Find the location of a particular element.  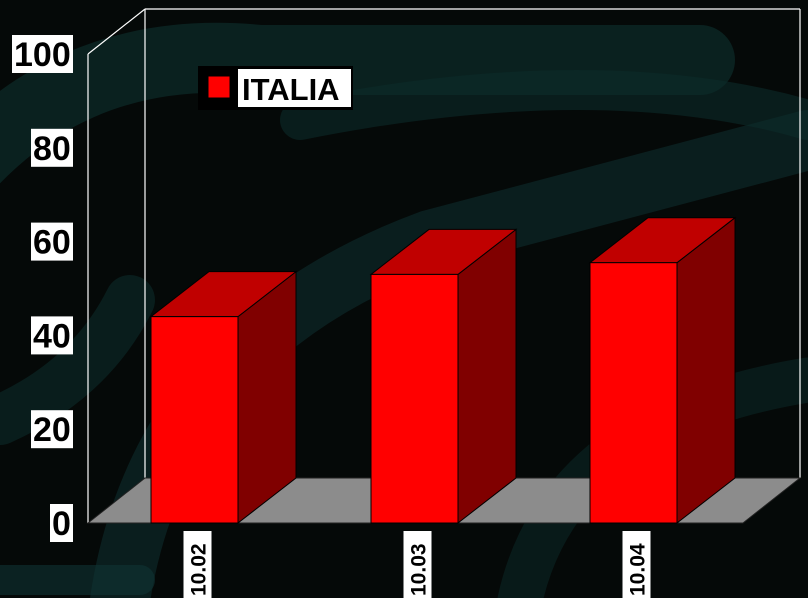

side-wall-top-edge is located at coordinates (116, 31).